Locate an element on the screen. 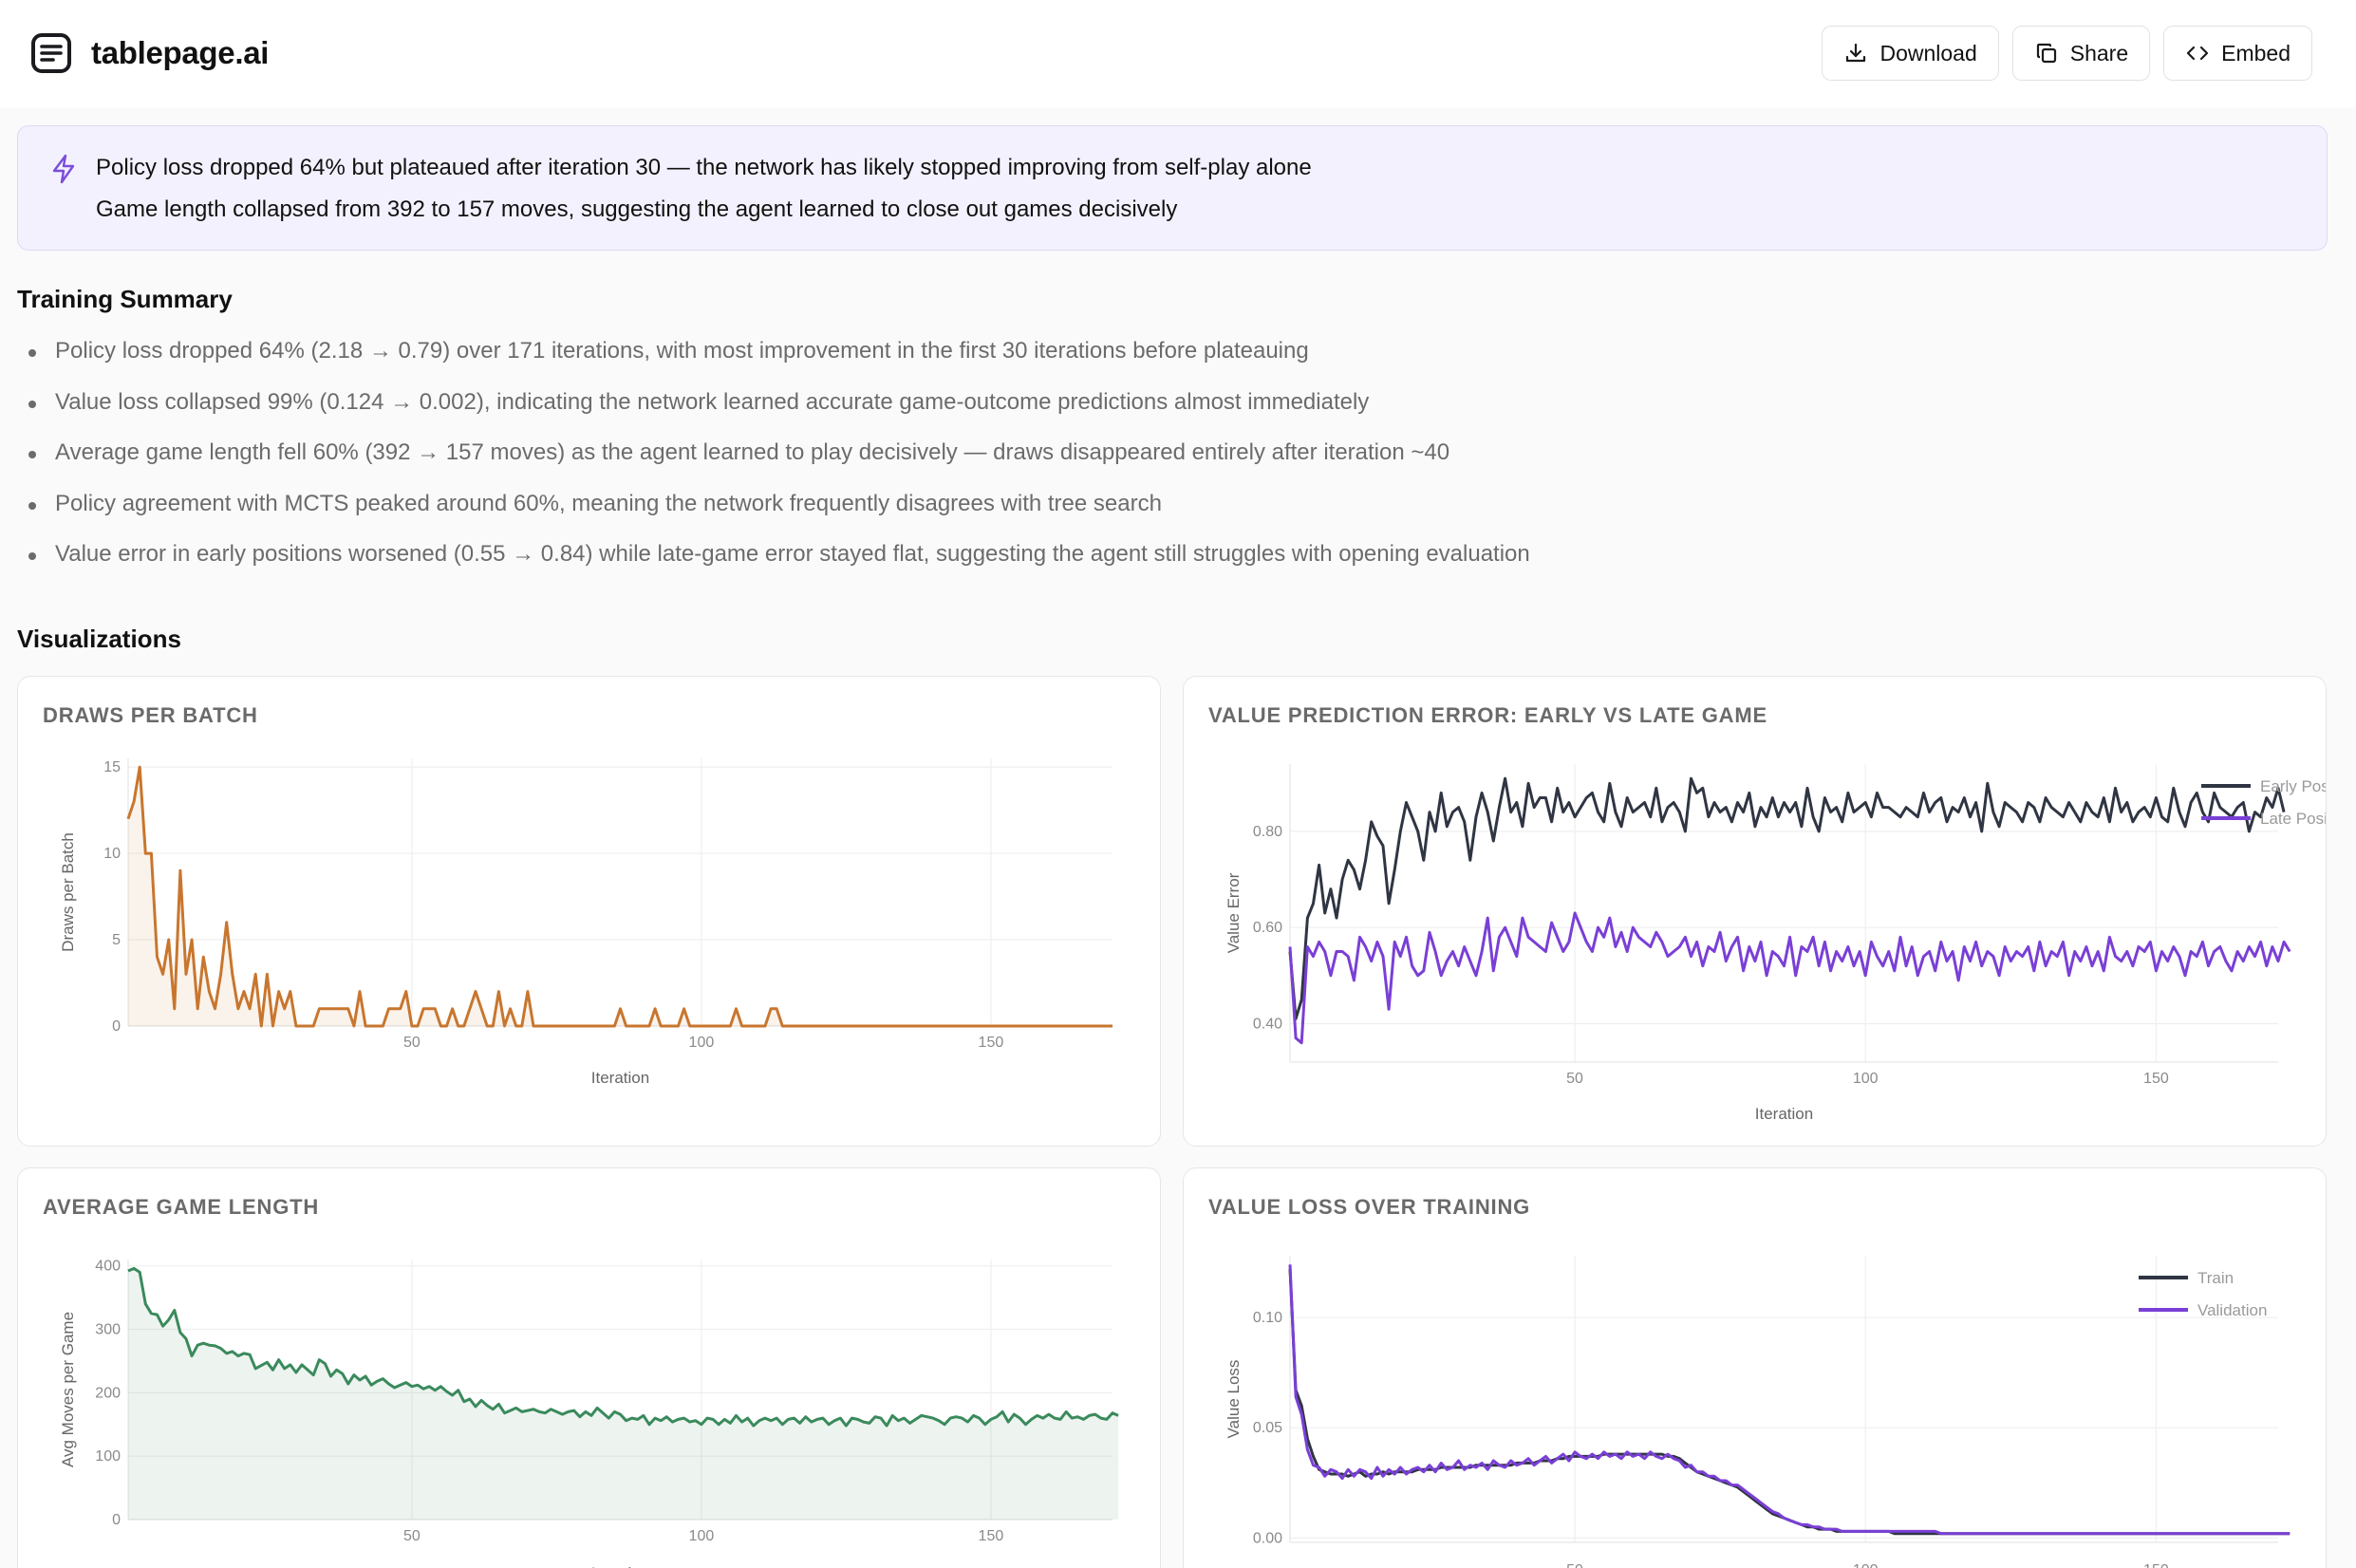 This screenshot has height=1568, width=2356. share-button: Share is located at coordinates (2081, 53).